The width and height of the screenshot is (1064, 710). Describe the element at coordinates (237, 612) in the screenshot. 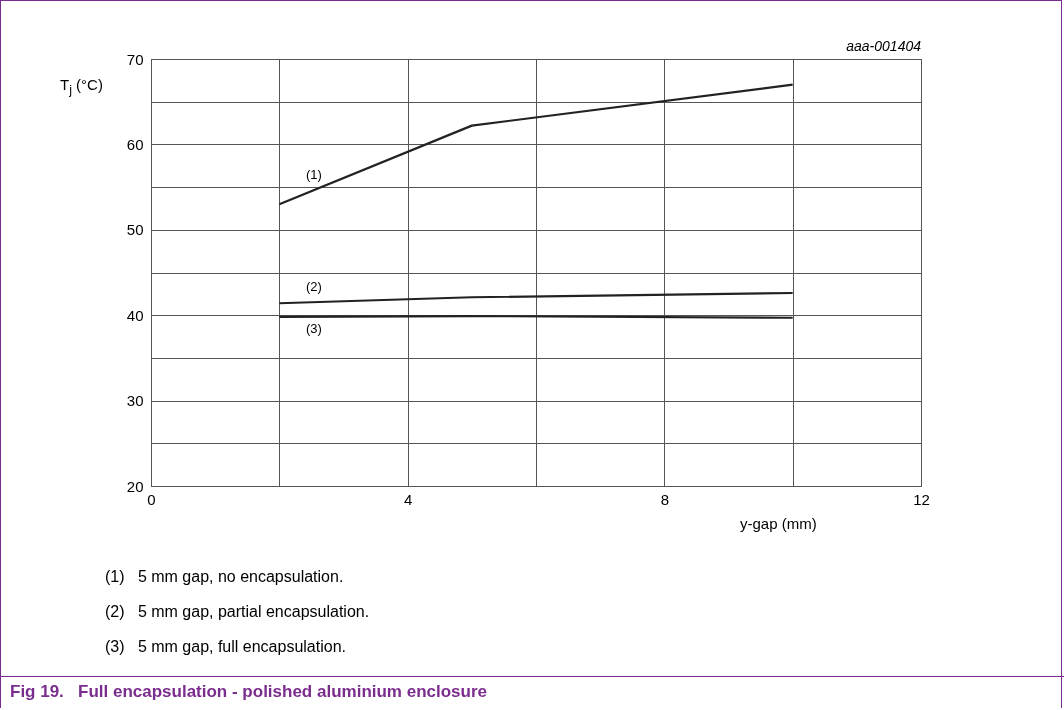

I see `text: (2) 5 mm gap, partial encapsulation.` at that location.